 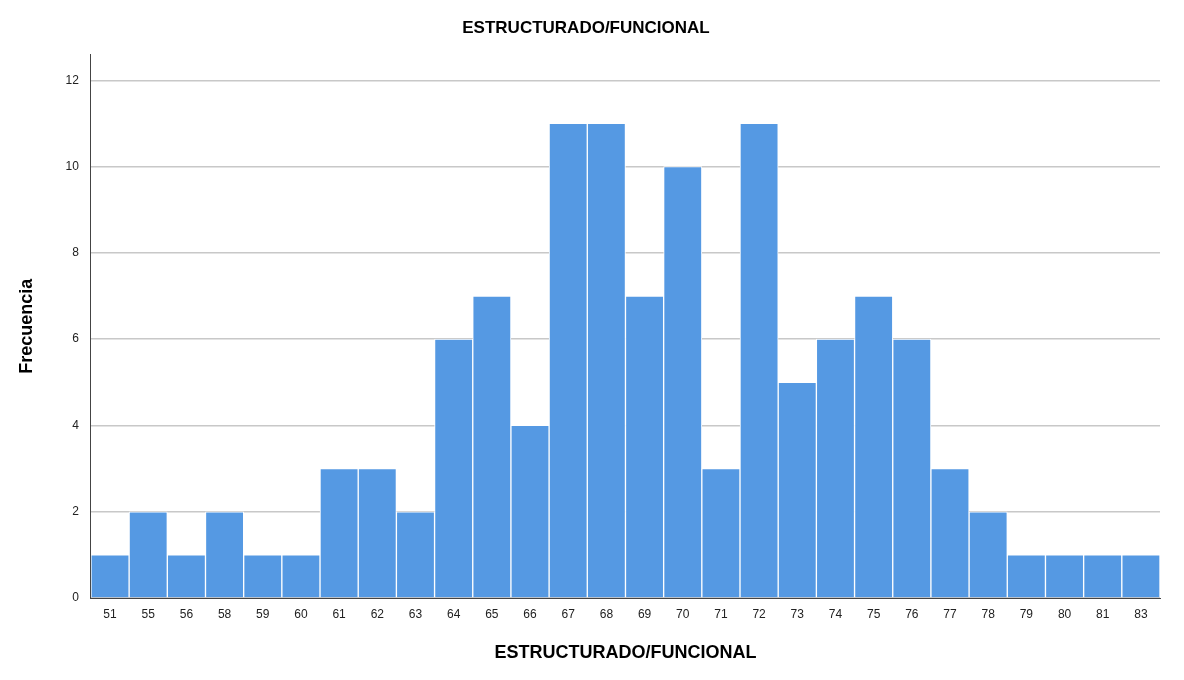 What do you see at coordinates (224, 613) in the screenshot?
I see `x-tick-label: 58` at bounding box center [224, 613].